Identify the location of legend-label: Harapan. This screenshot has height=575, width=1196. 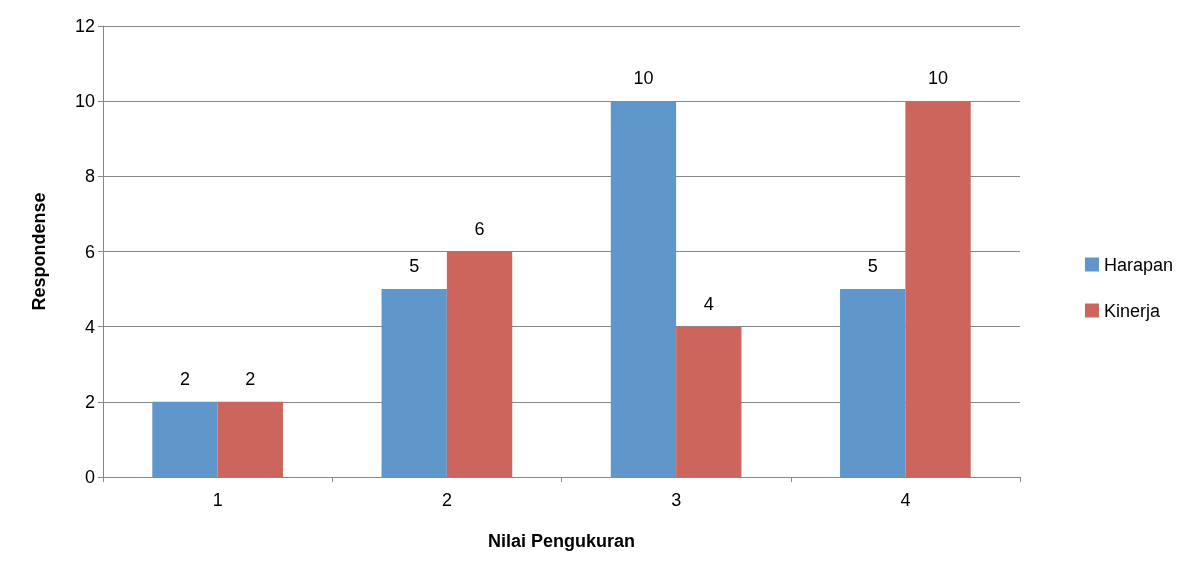
(1138, 264).